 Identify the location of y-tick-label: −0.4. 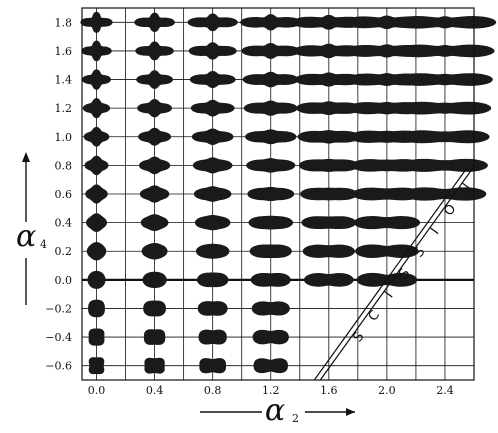
(58, 337).